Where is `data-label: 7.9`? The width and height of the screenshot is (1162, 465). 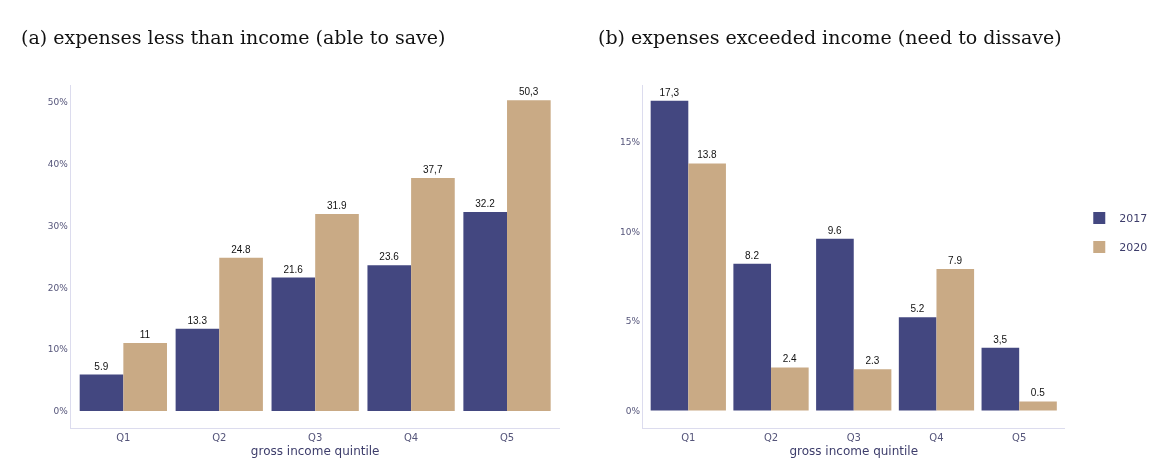 data-label: 7.9 is located at coordinates (955, 261).